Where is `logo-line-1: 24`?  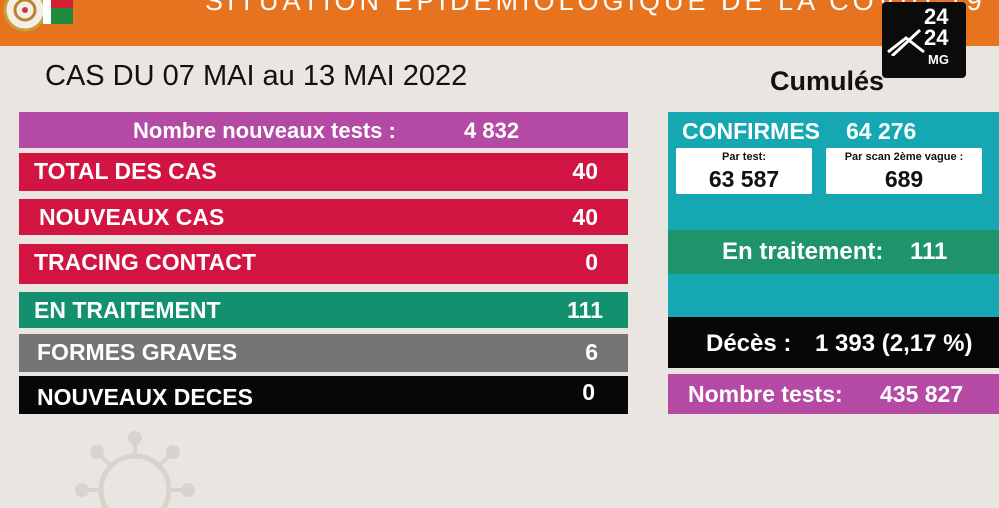
logo-line-1: 24 is located at coordinates (936, 16).